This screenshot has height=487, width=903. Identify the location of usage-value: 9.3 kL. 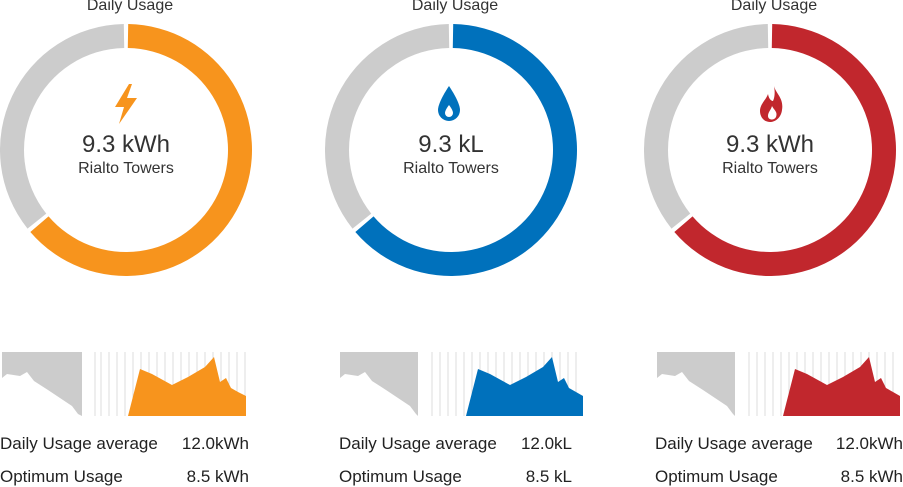
(451, 145).